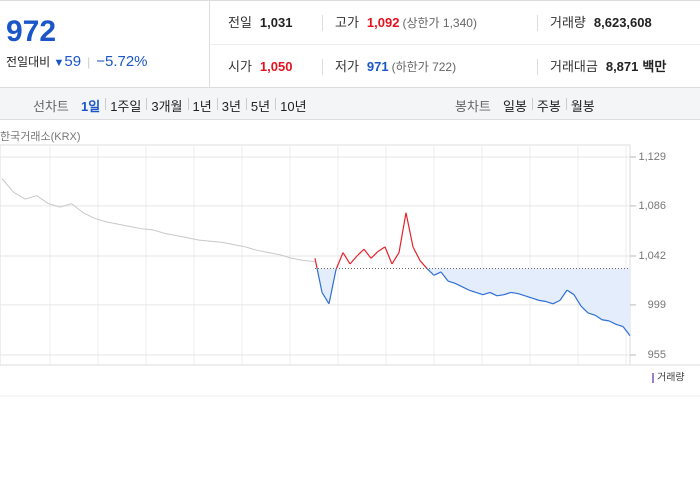  Describe the element at coordinates (105, 44) in the screenshot. I see `price-box: 972 전일대비 ▼59 | −5.72%` at that location.